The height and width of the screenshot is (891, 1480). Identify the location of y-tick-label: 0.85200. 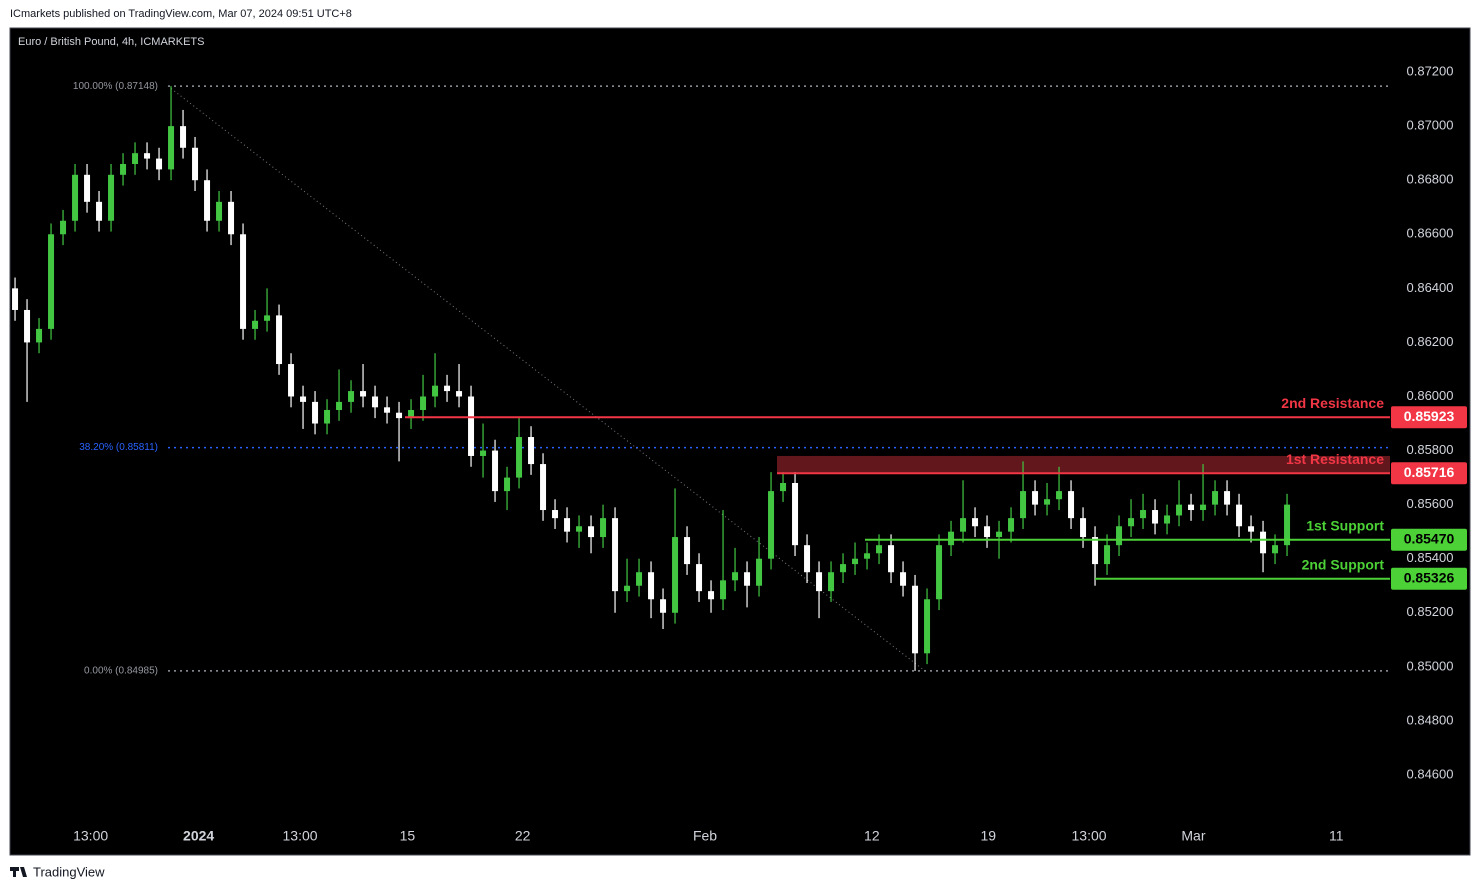
(1430, 611).